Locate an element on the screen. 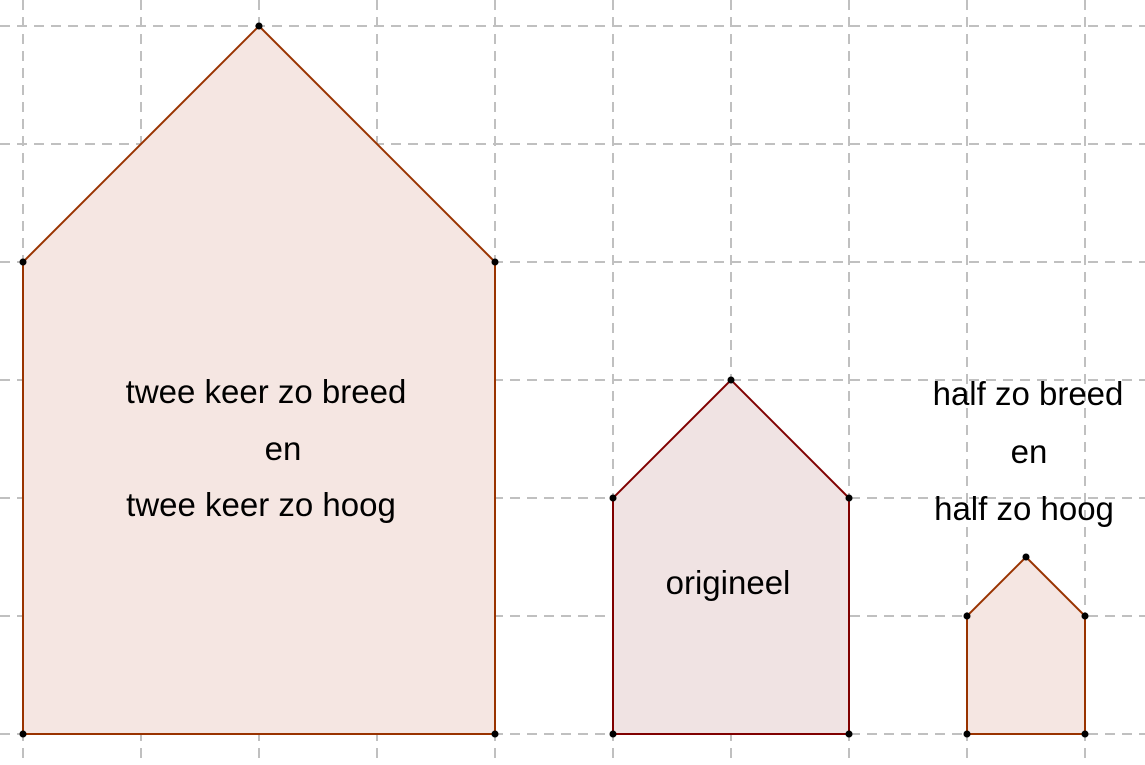  original-house-vertices is located at coordinates (731, 557).